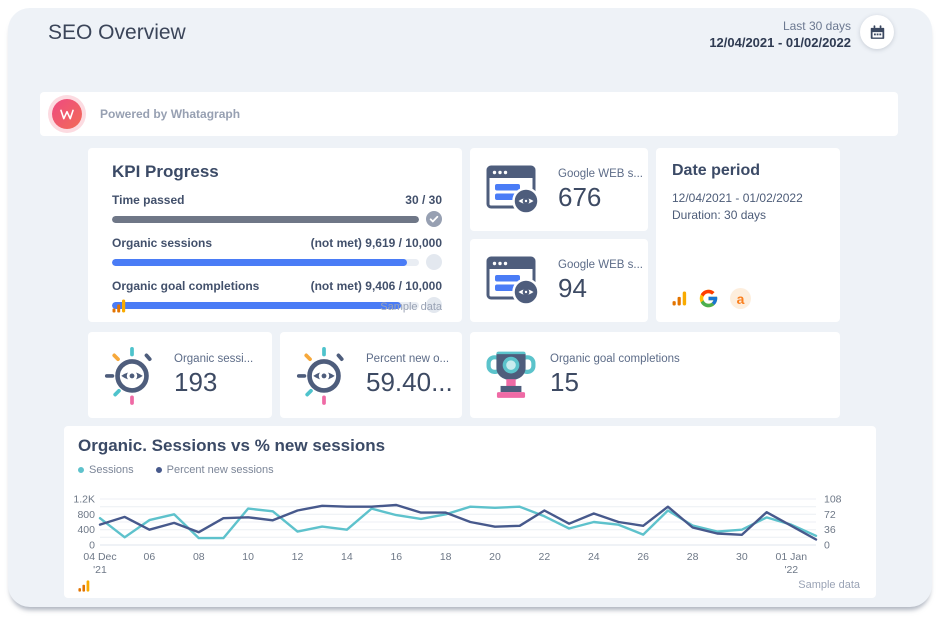 The height and width of the screenshot is (621, 940). What do you see at coordinates (580, 196) in the screenshot?
I see `stat-value: 676` at bounding box center [580, 196].